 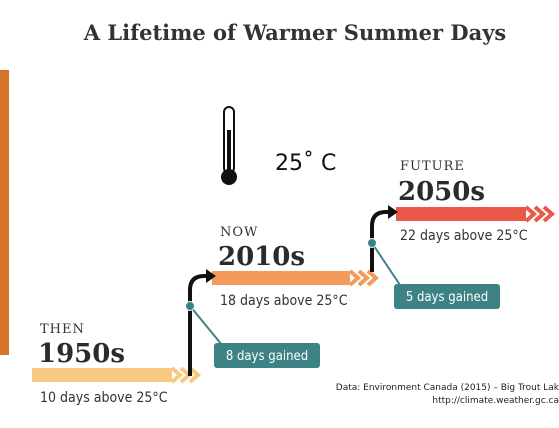 I want to click on gain-label: 5 days gained, so click(x=447, y=297).